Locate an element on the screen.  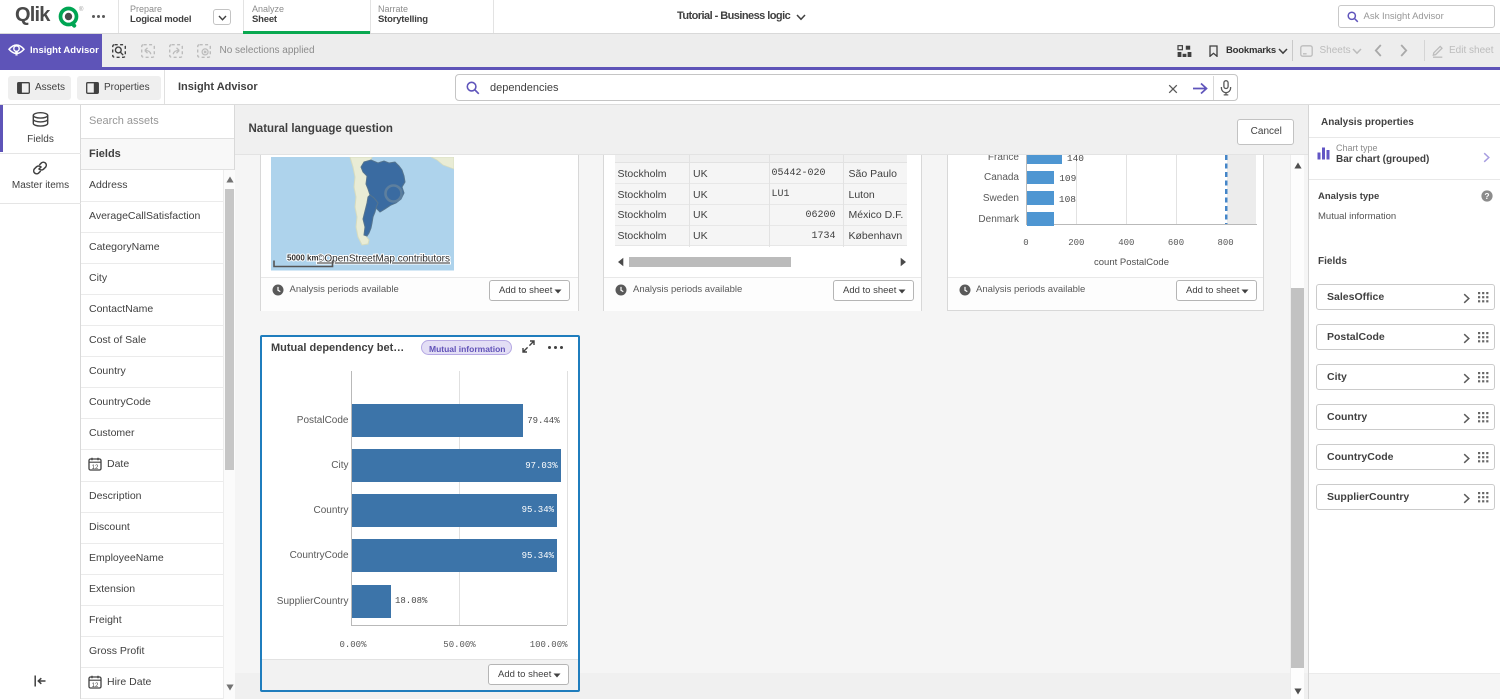
svg-text: ©OpenStreetMap contributors is located at coordinates (383, 259).